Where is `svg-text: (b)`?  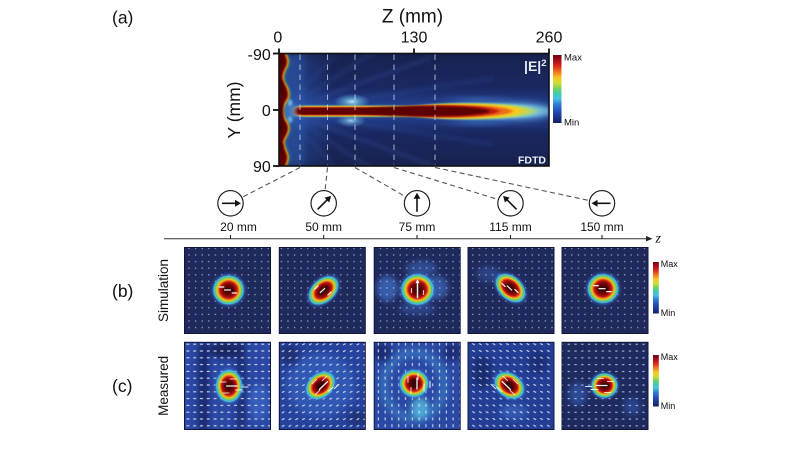
svg-text: (b) is located at coordinates (122, 291).